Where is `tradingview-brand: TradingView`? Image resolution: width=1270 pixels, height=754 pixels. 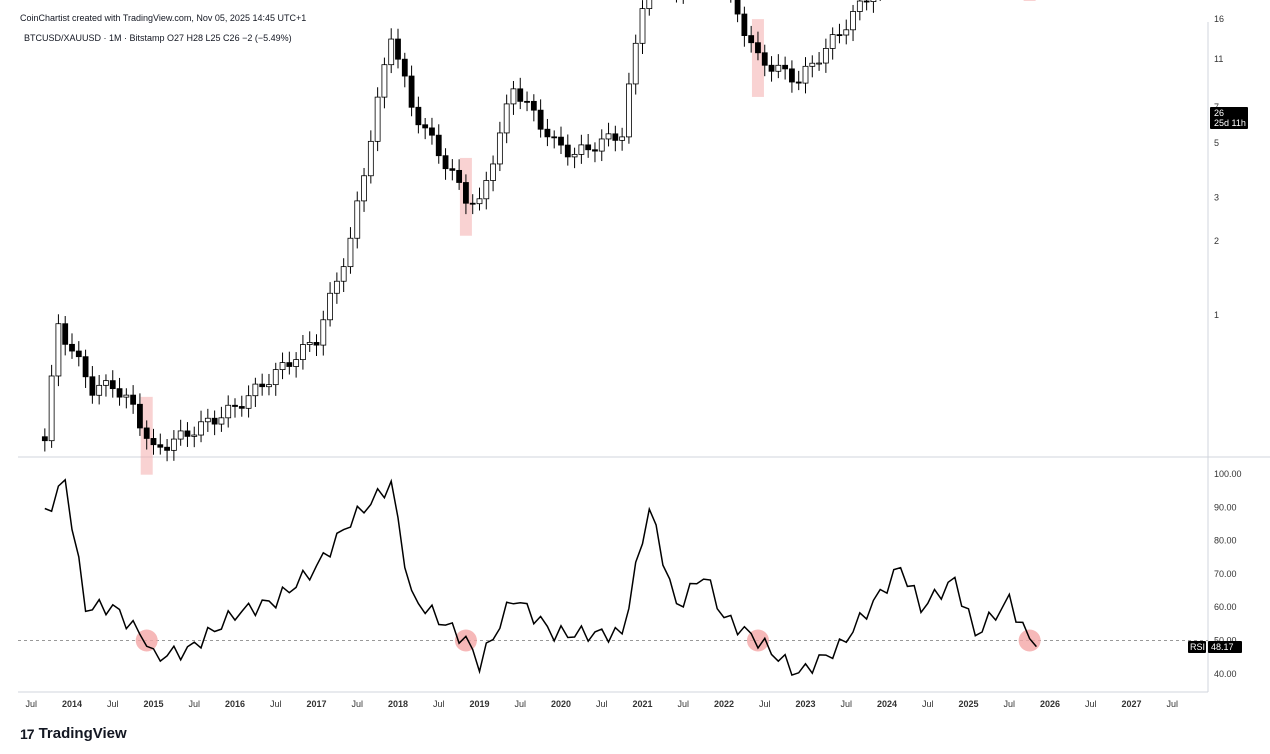
tradingview-brand: TradingView is located at coordinates (82, 733).